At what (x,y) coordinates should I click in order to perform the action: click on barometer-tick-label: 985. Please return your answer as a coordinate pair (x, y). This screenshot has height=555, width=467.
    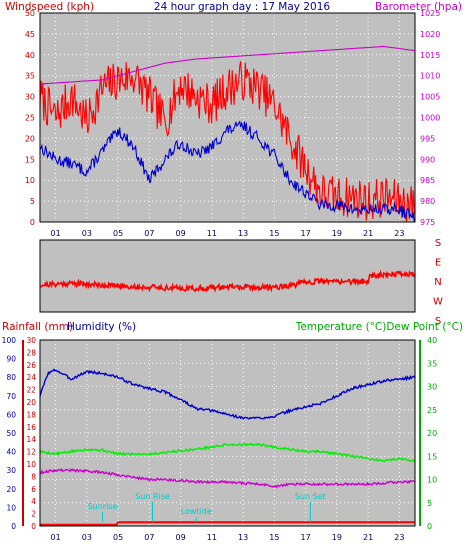
    Looking at the image, I should click on (427, 180).